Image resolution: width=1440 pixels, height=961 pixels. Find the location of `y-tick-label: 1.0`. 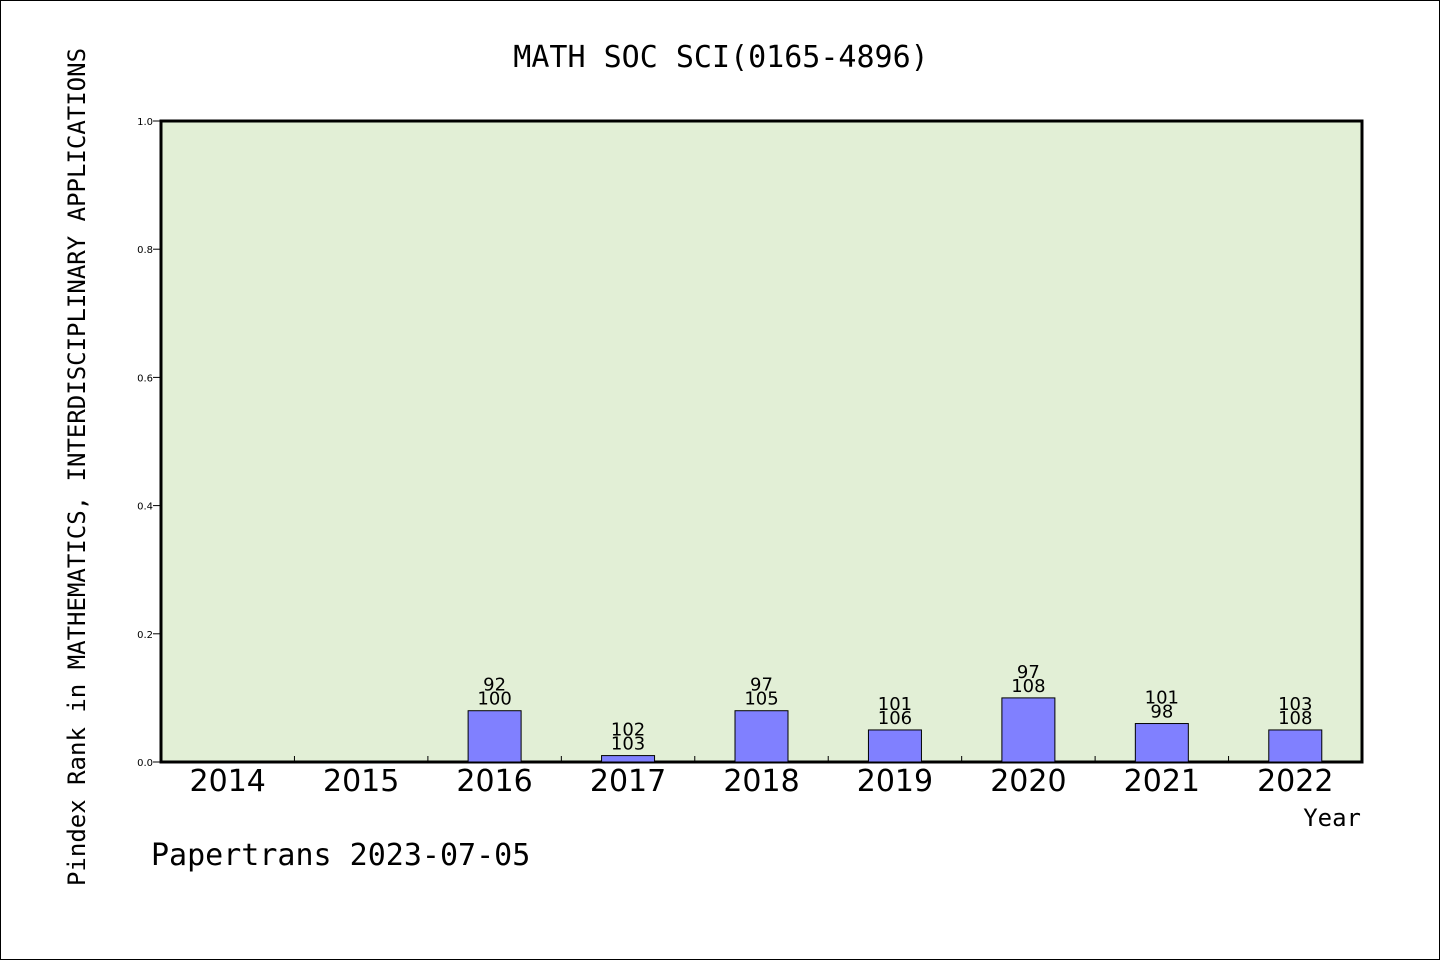

y-tick-label: 1.0 is located at coordinates (145, 122).